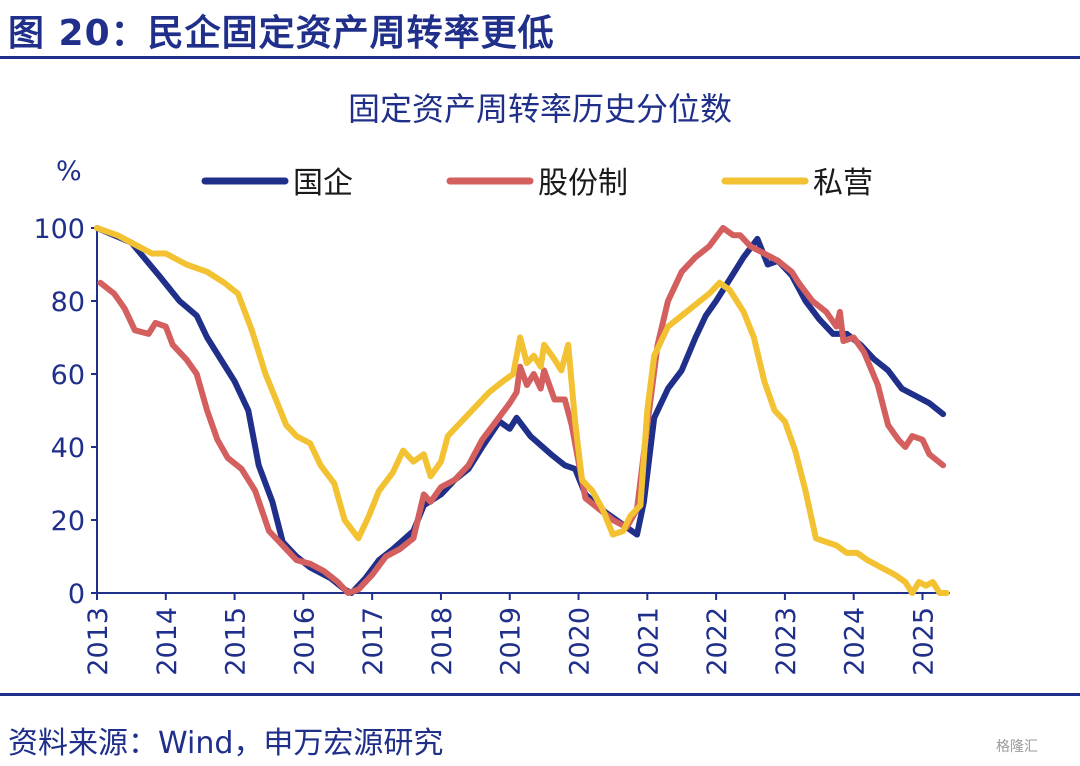  Describe the element at coordinates (373, 641) in the screenshot. I see `x-tick-label: 2017` at that location.